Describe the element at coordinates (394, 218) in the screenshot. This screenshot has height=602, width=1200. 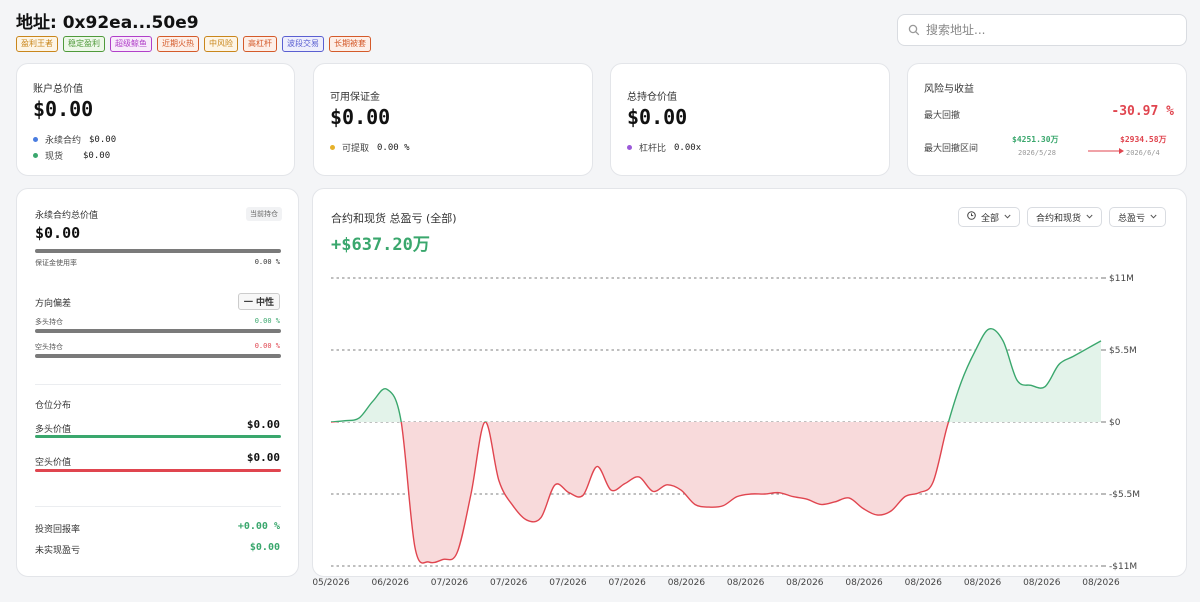
I see `chart-title: 合约和现货 总盈亏 (全部)` at that location.